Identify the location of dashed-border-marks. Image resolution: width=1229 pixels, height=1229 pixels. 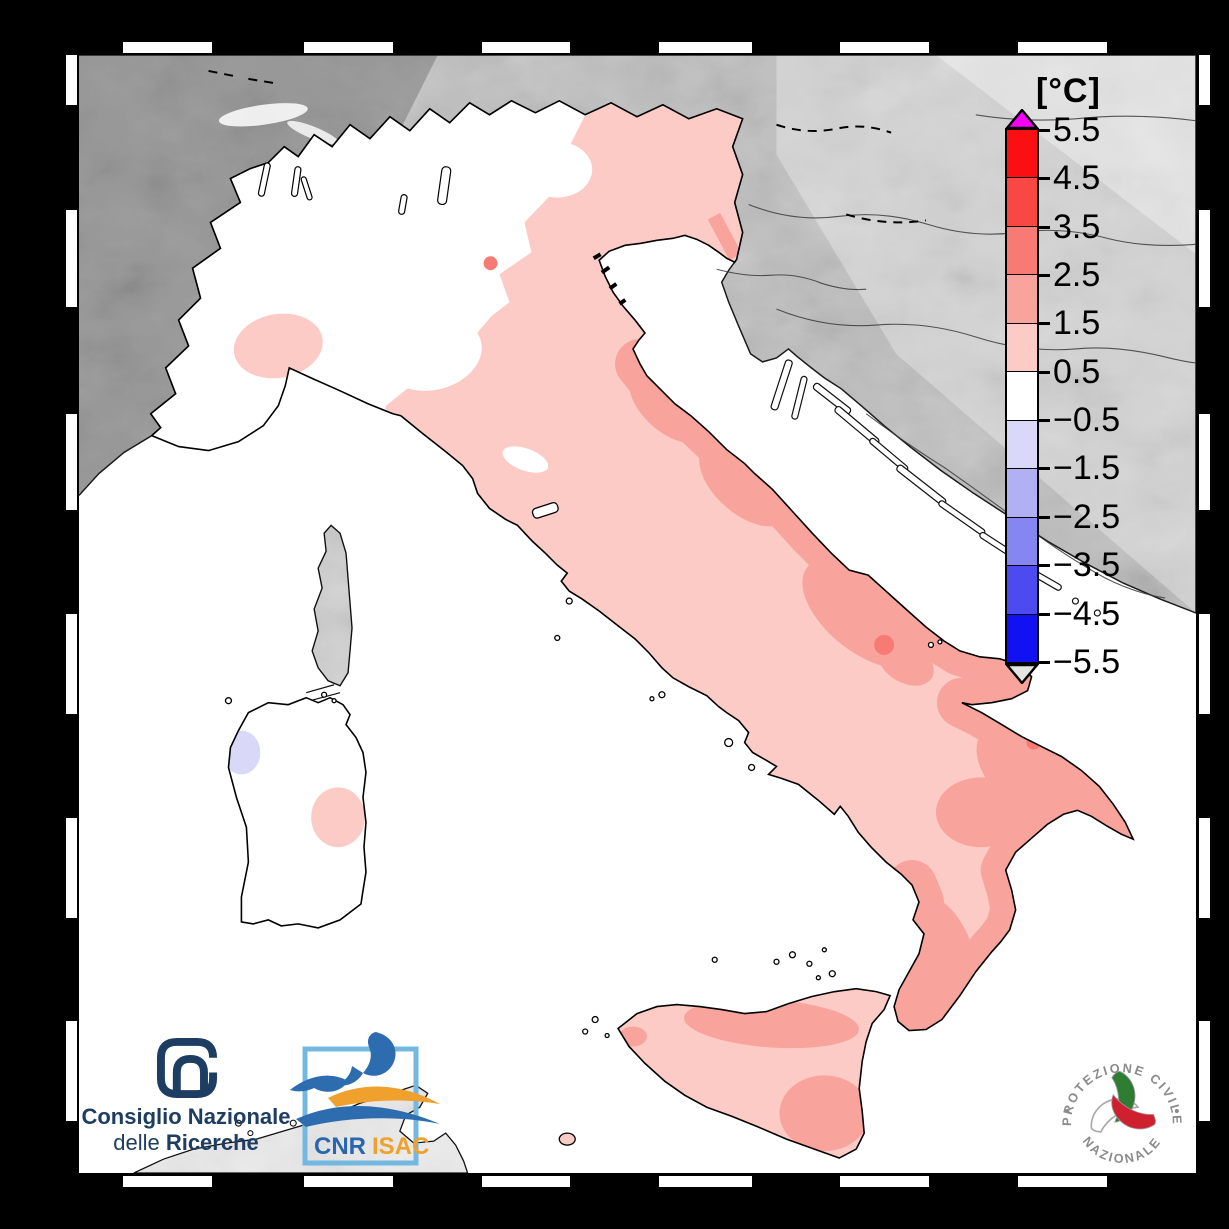
(567, 146).